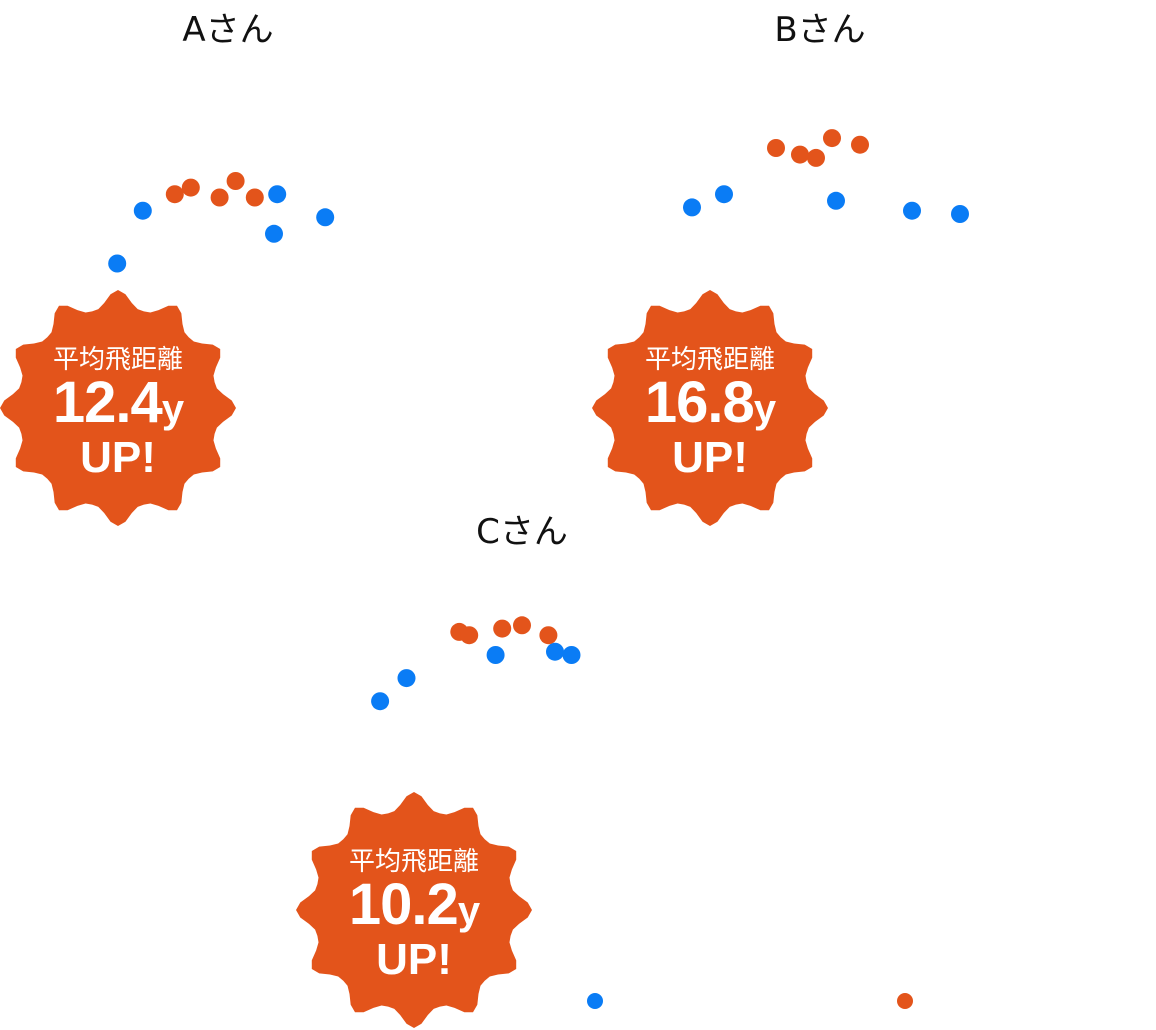 This screenshot has height=1030, width=1156. What do you see at coordinates (414, 904) in the screenshot?
I see `badge-value: 10.2y` at bounding box center [414, 904].